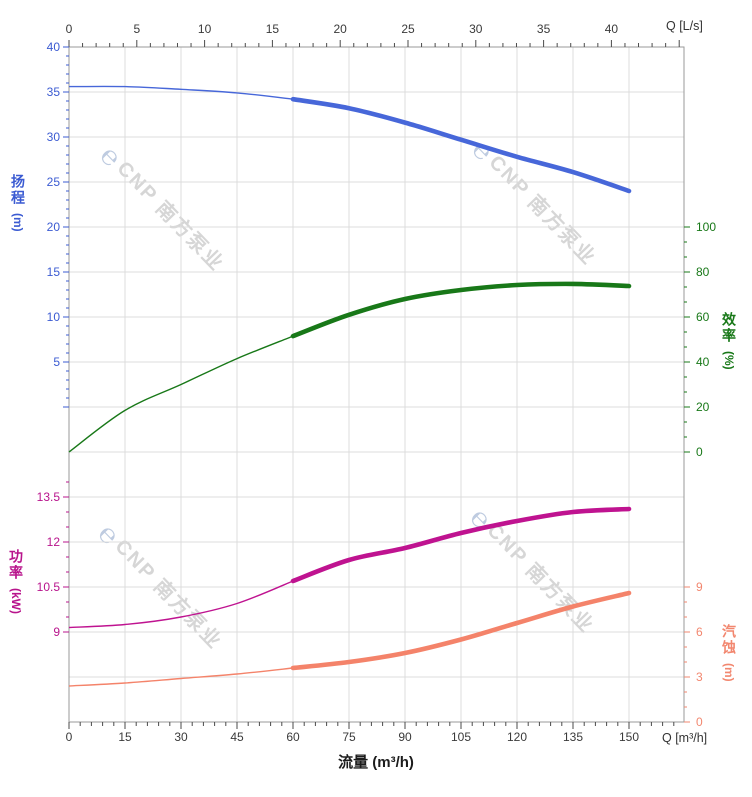 Image resolution: width=752 pixels, height=797 pixels. Describe the element at coordinates (349, 737) in the screenshot. I see `bottom-tick-label: 75` at that location.